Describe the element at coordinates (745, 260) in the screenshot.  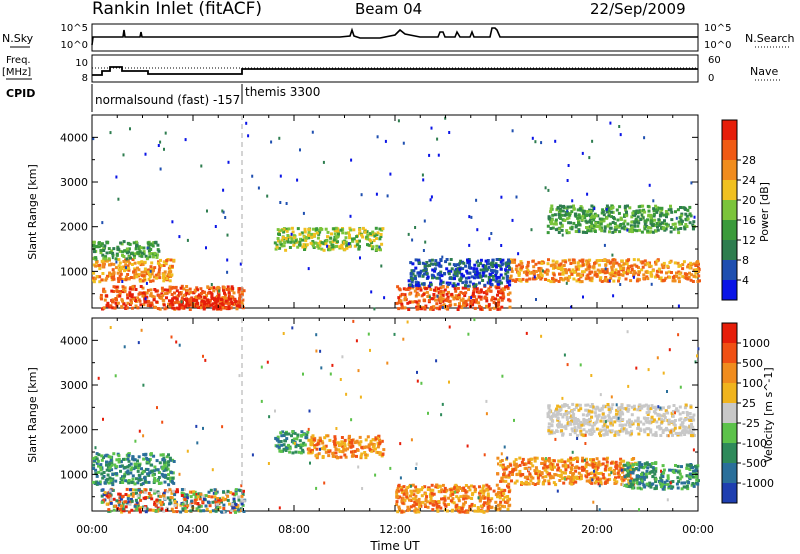
I see `colorbar-tick-label: 8` at that location.